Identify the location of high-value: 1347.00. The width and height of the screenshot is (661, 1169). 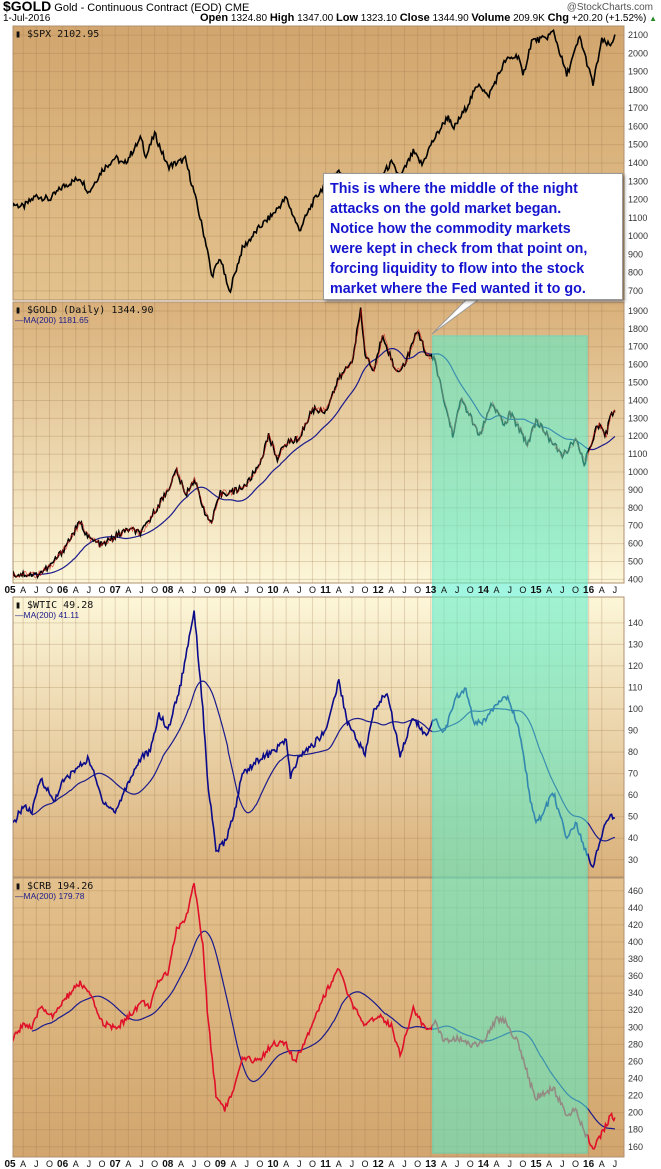
(315, 18).